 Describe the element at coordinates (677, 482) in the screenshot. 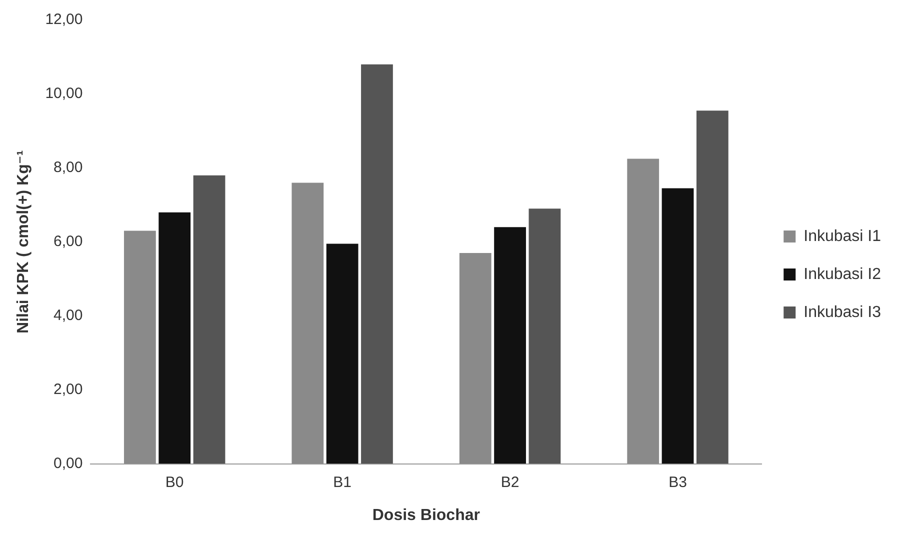

I see `x-tick-label: B3` at that location.